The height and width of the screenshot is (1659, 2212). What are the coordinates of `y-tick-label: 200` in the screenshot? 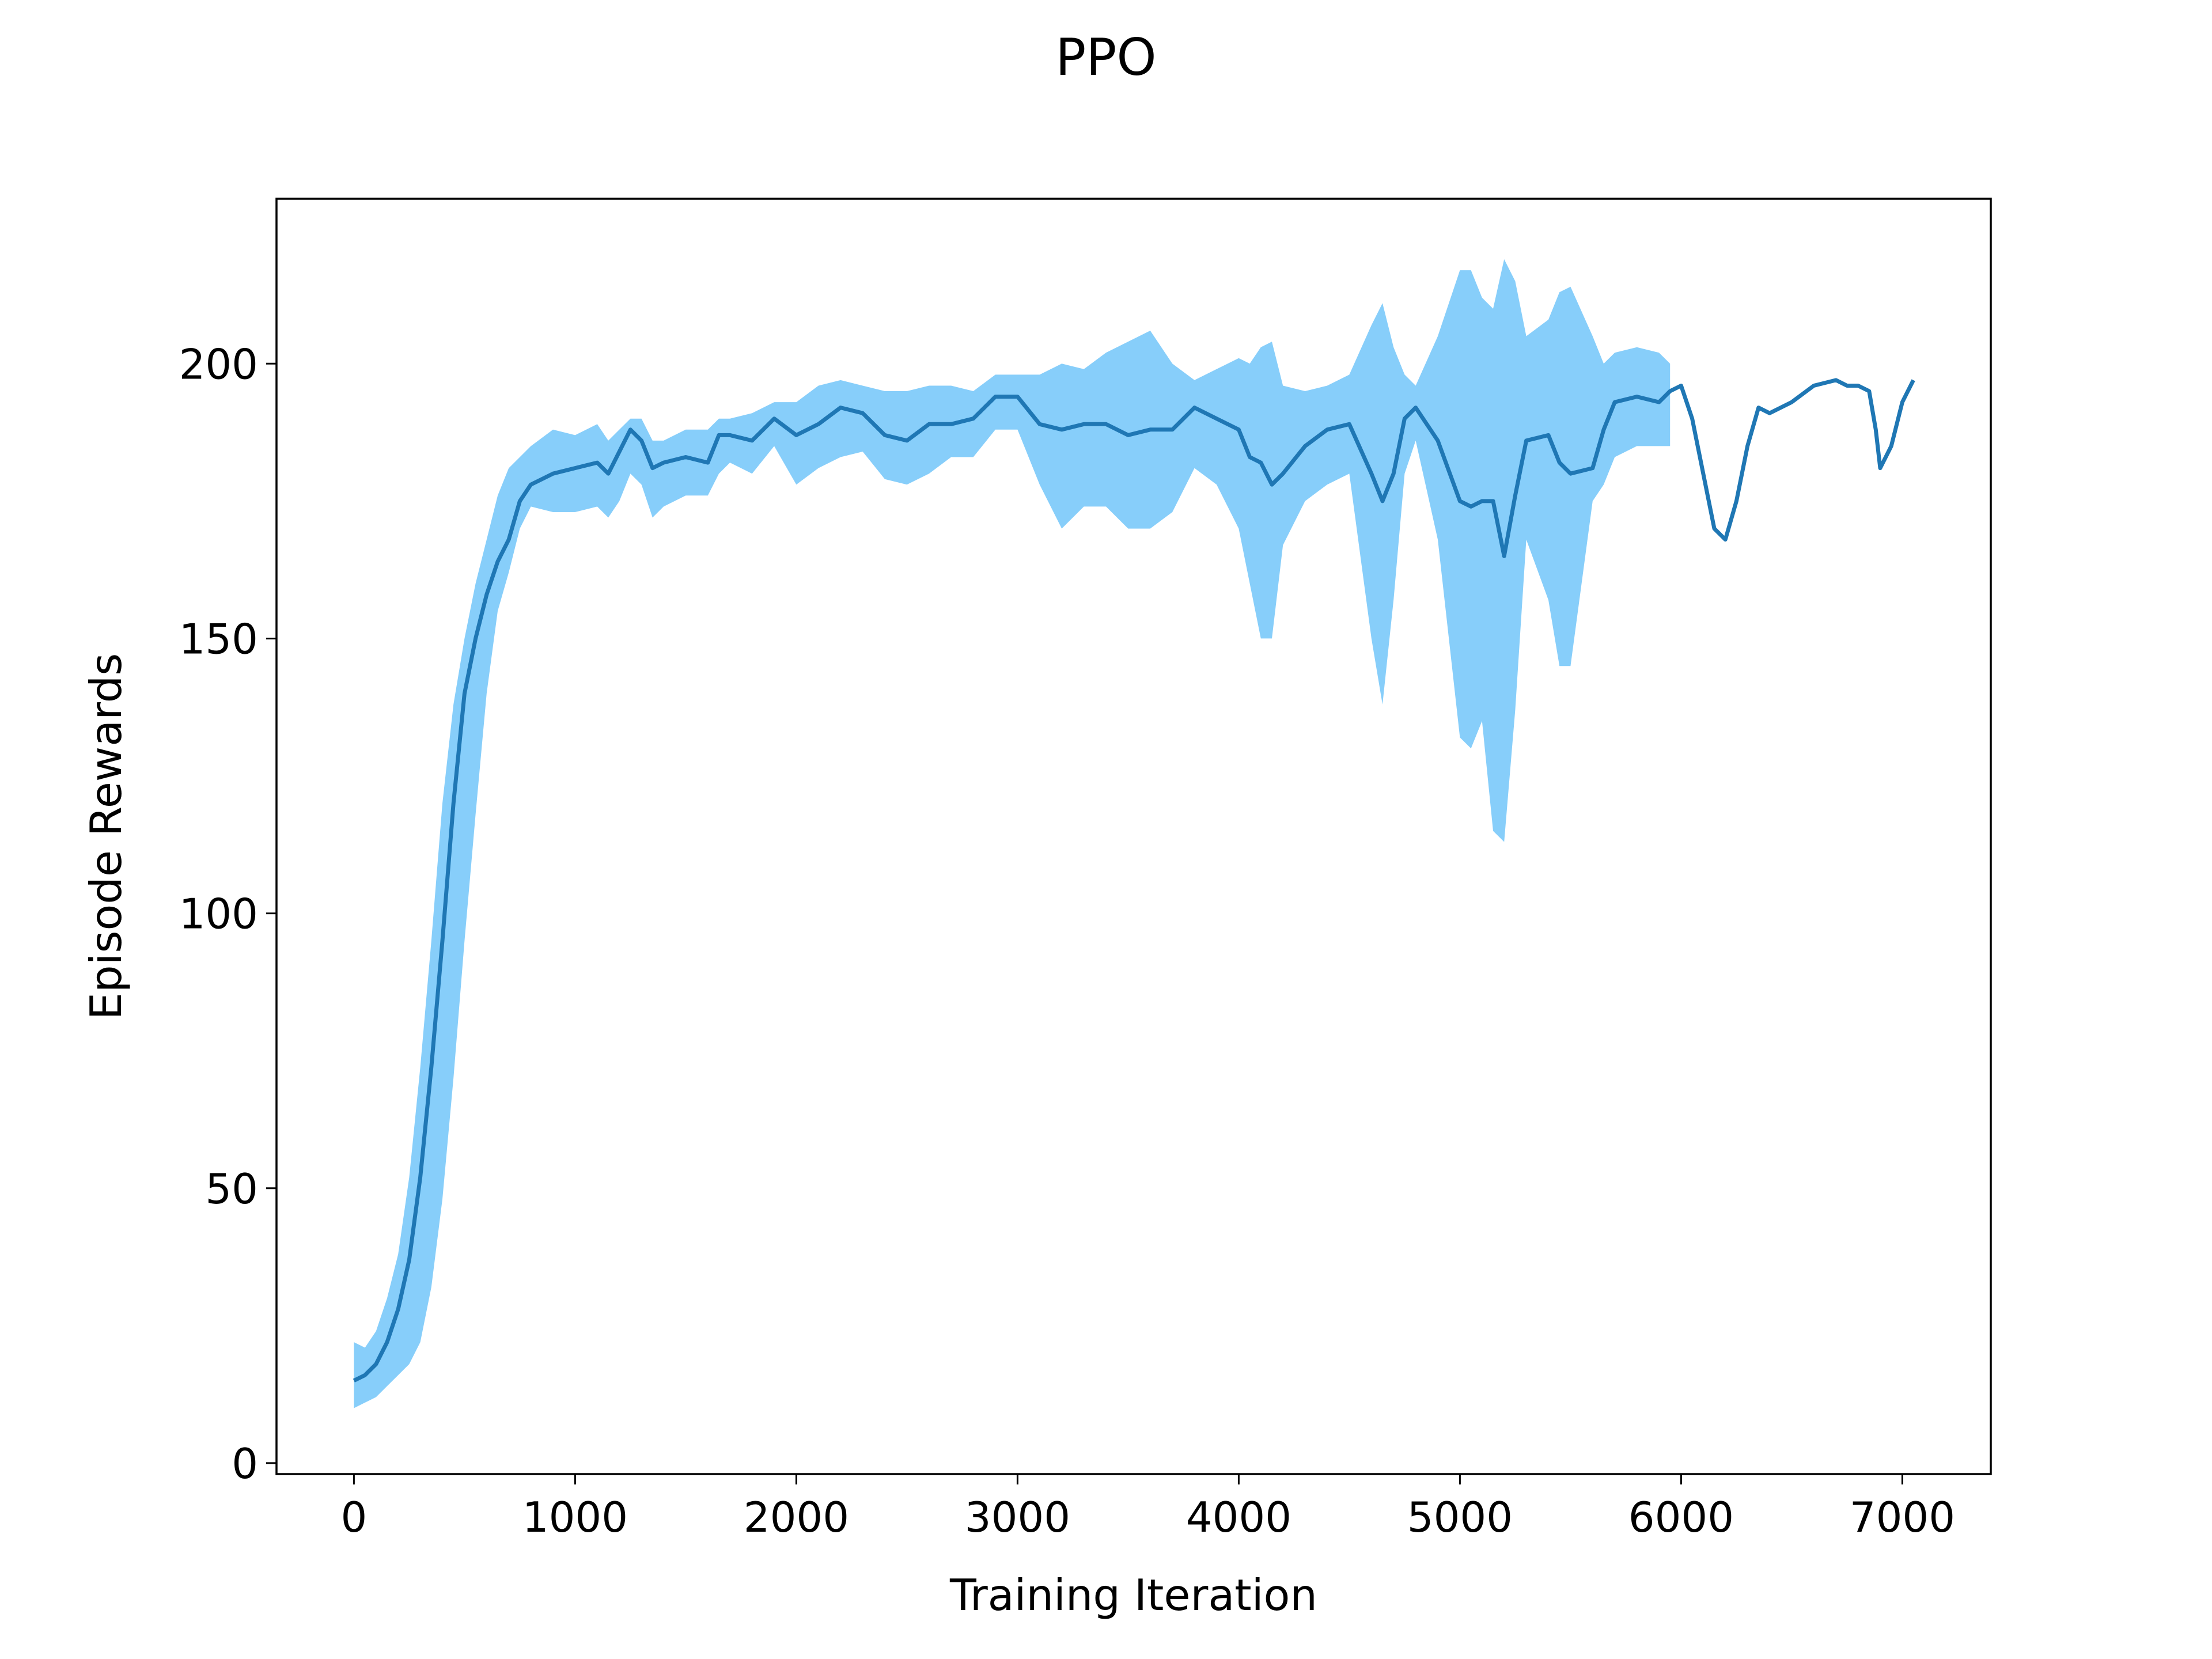 It's located at (218, 364).